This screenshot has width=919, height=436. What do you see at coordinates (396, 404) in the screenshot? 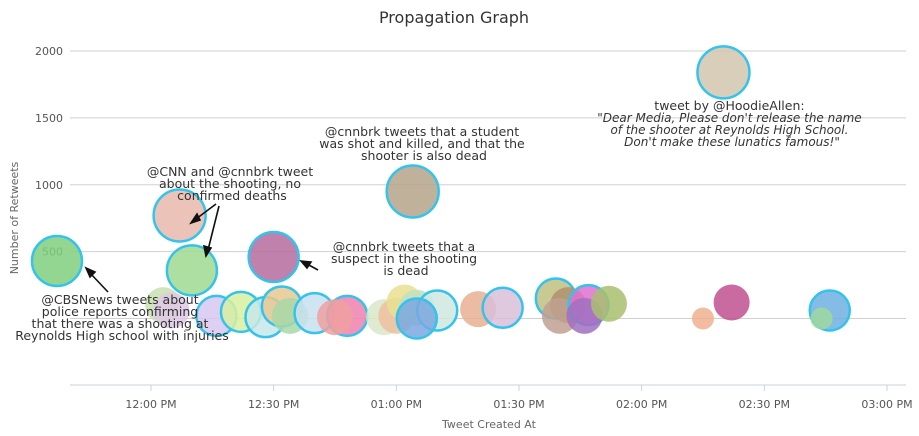
I see `x-tick-label: 01:00 PM` at bounding box center [396, 404].